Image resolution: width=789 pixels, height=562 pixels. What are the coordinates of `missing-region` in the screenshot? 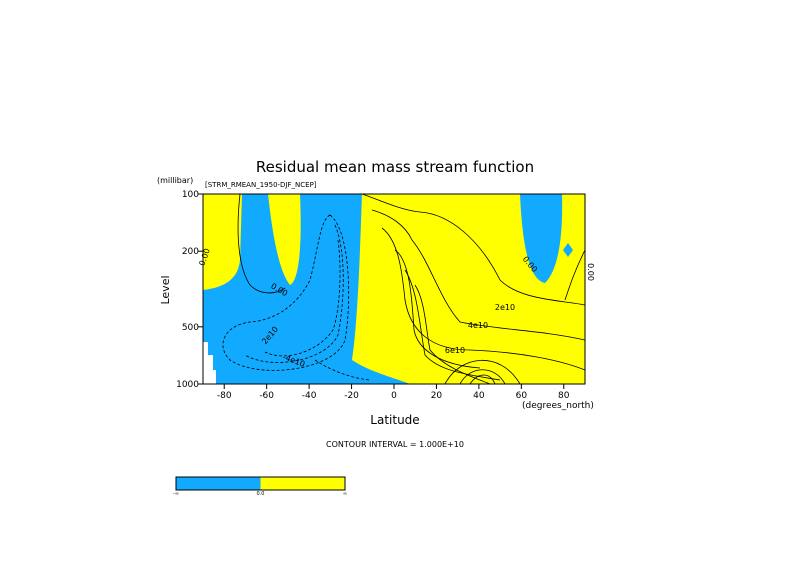 It's located at (209, 363).